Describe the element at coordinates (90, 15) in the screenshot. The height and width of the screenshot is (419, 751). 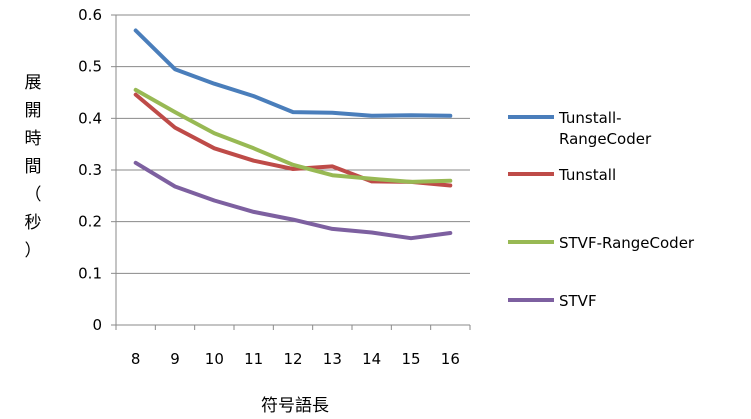
I see `y-tick-label: 0.6` at that location.